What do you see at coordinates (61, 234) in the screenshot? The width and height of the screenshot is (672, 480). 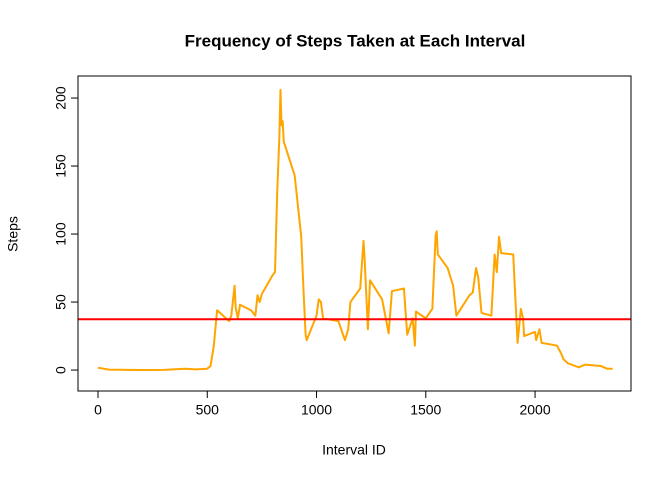 I see `y-tick-label: 100` at bounding box center [61, 234].